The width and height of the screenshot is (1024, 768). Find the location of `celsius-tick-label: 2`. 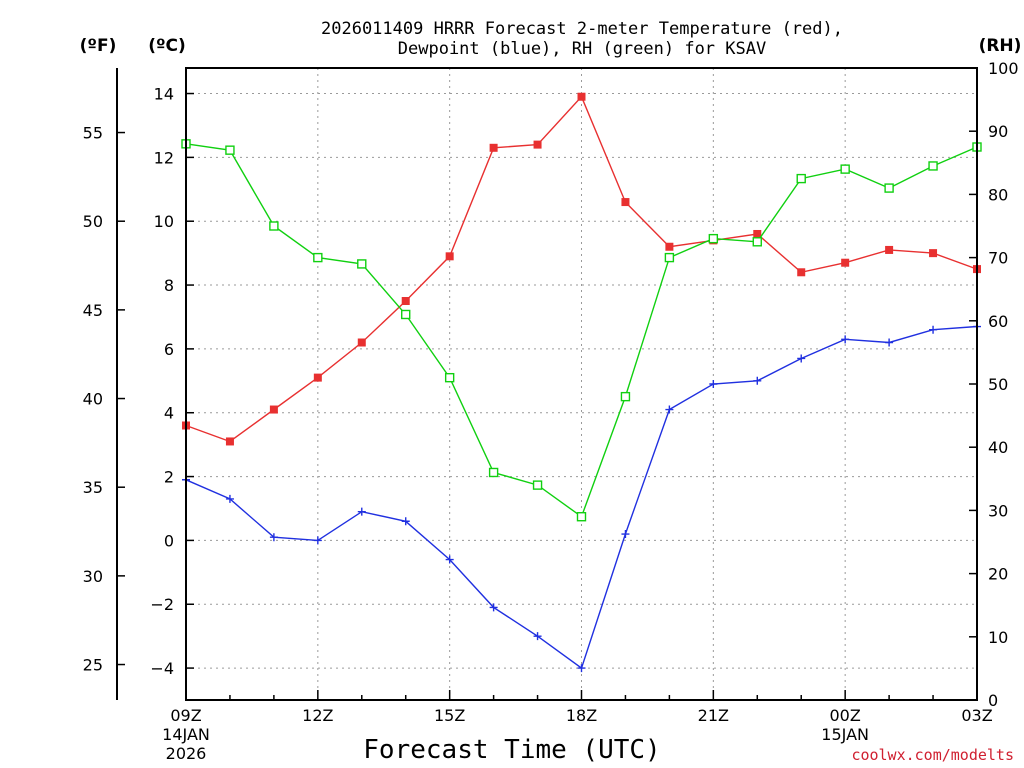

celsius-tick-label: 2 is located at coordinates (169, 477).